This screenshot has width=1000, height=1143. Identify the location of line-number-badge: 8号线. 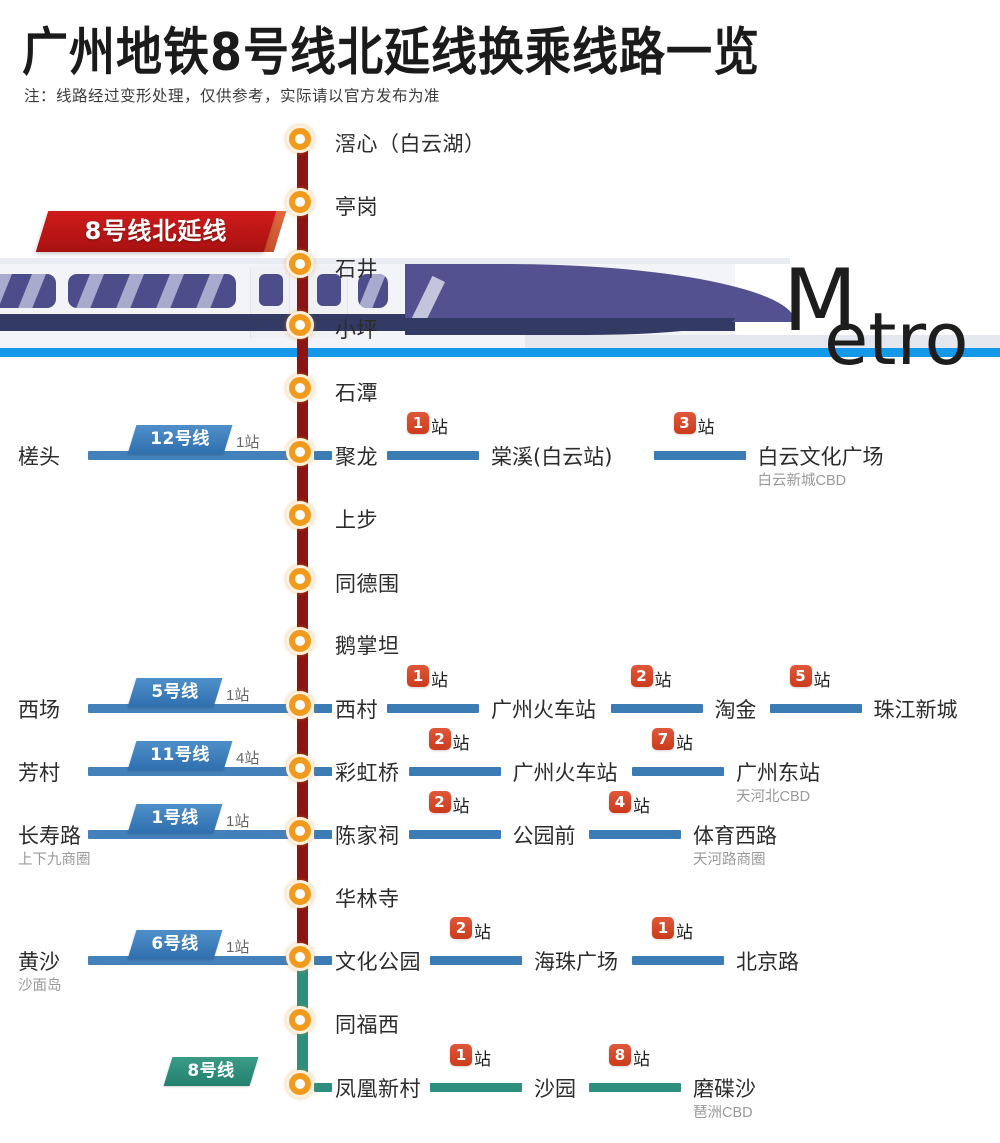
(211, 1071).